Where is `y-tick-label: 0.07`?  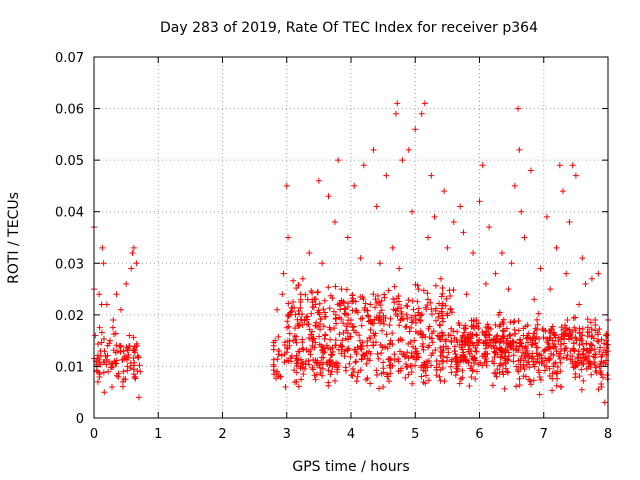
y-tick-label: 0.07 is located at coordinates (69, 58).